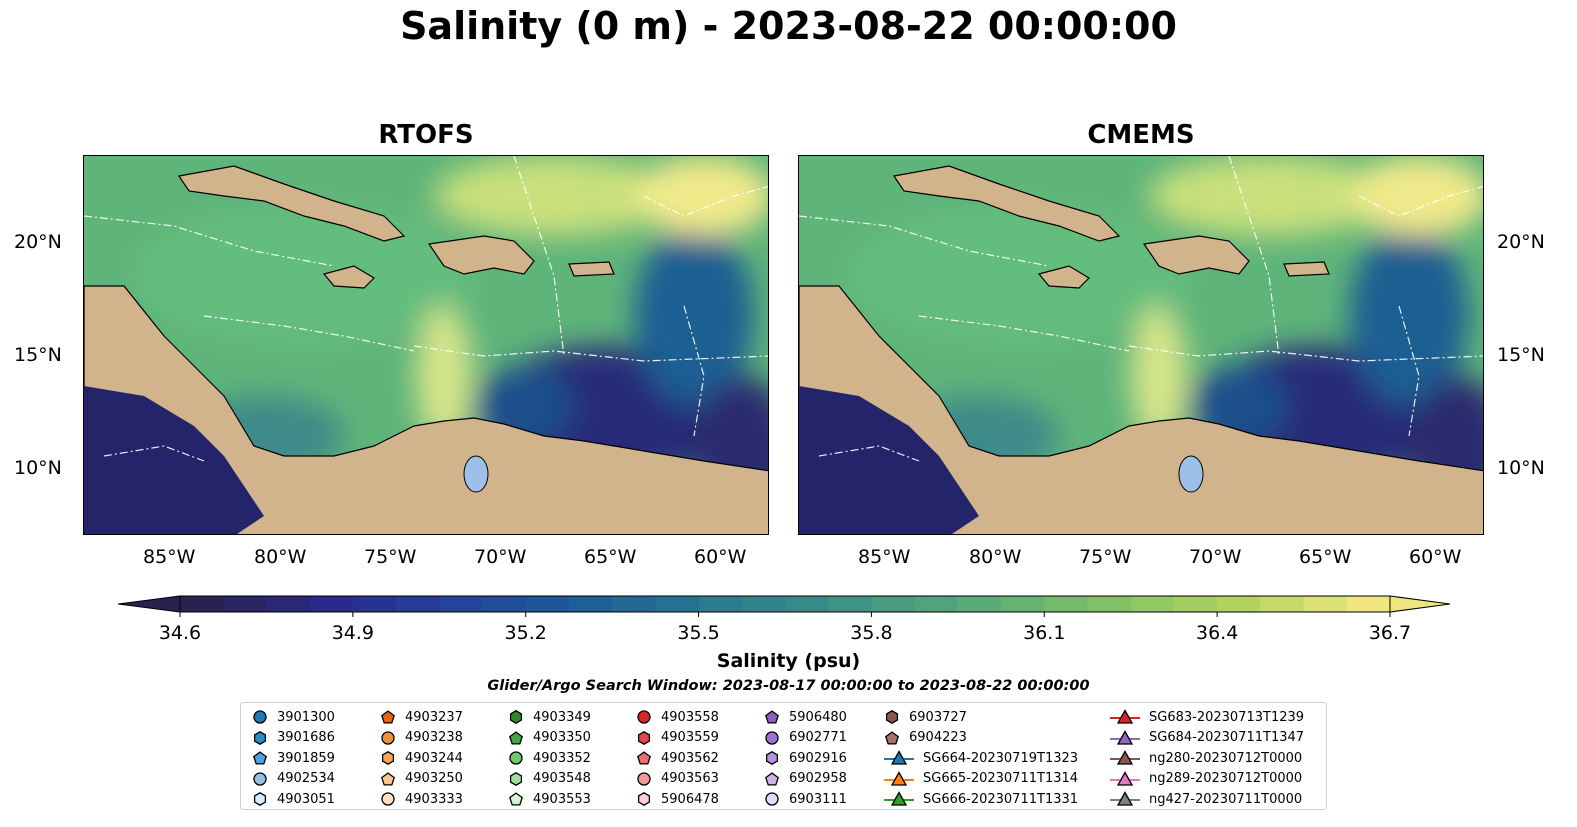  I want to click on colorbar-frame, so click(785, 604).